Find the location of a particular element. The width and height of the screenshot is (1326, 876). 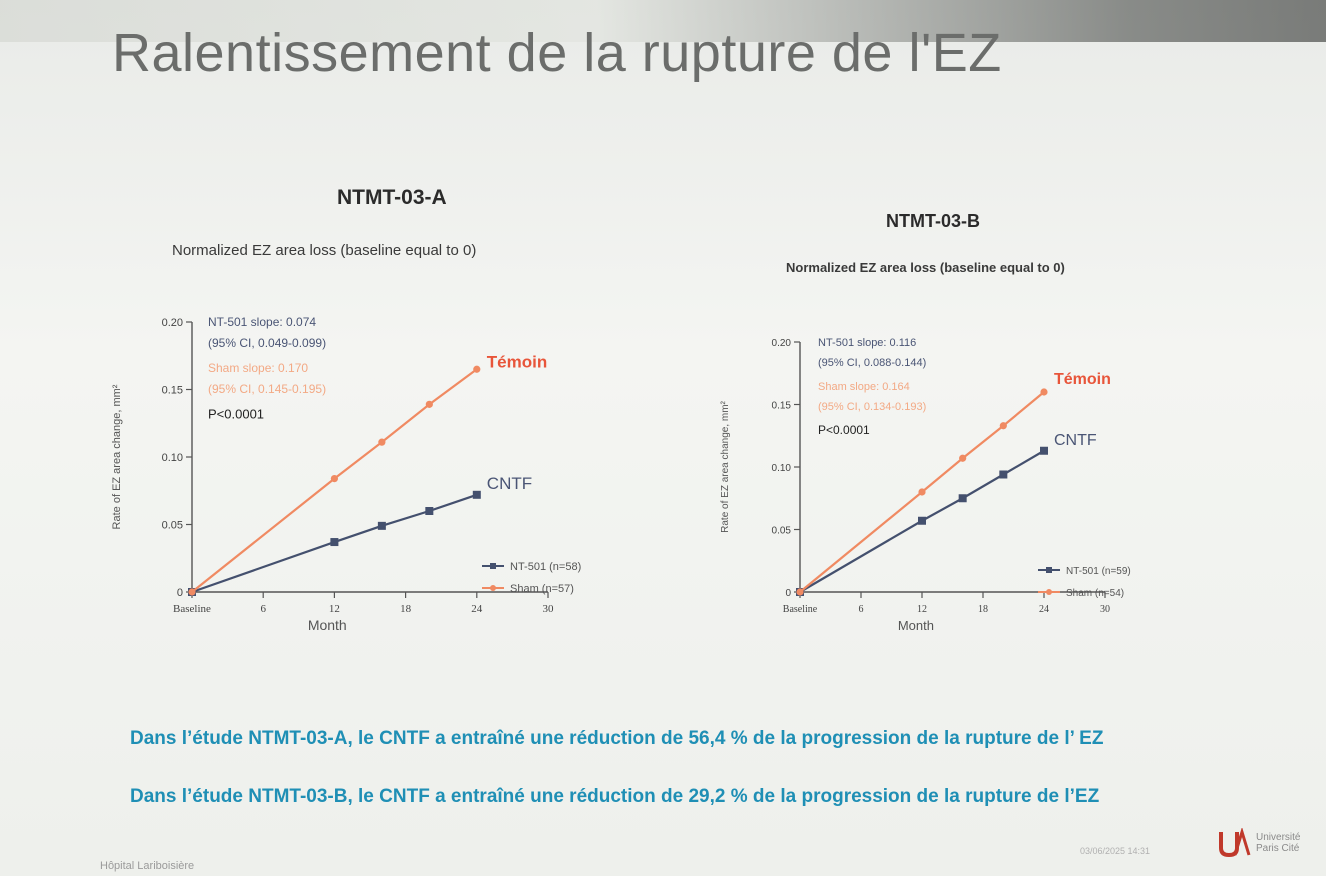

slide-title: Ralentissement de la rupture de l'EZ is located at coordinates (557, 53).